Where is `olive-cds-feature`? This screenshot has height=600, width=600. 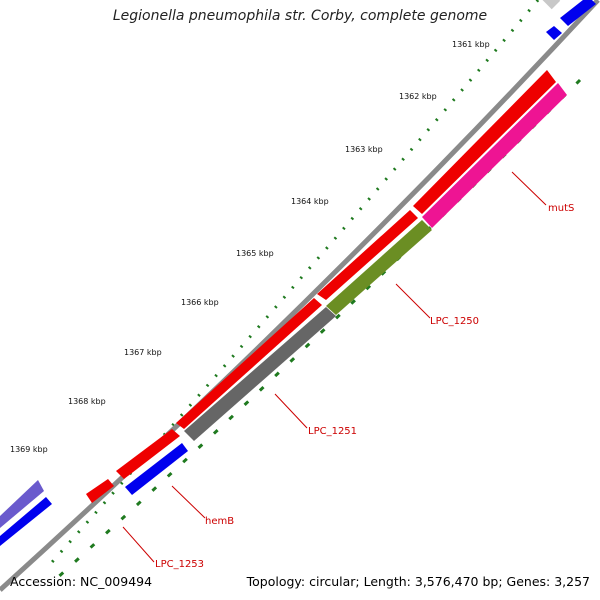
olive-cds-feature is located at coordinates (379, 267).